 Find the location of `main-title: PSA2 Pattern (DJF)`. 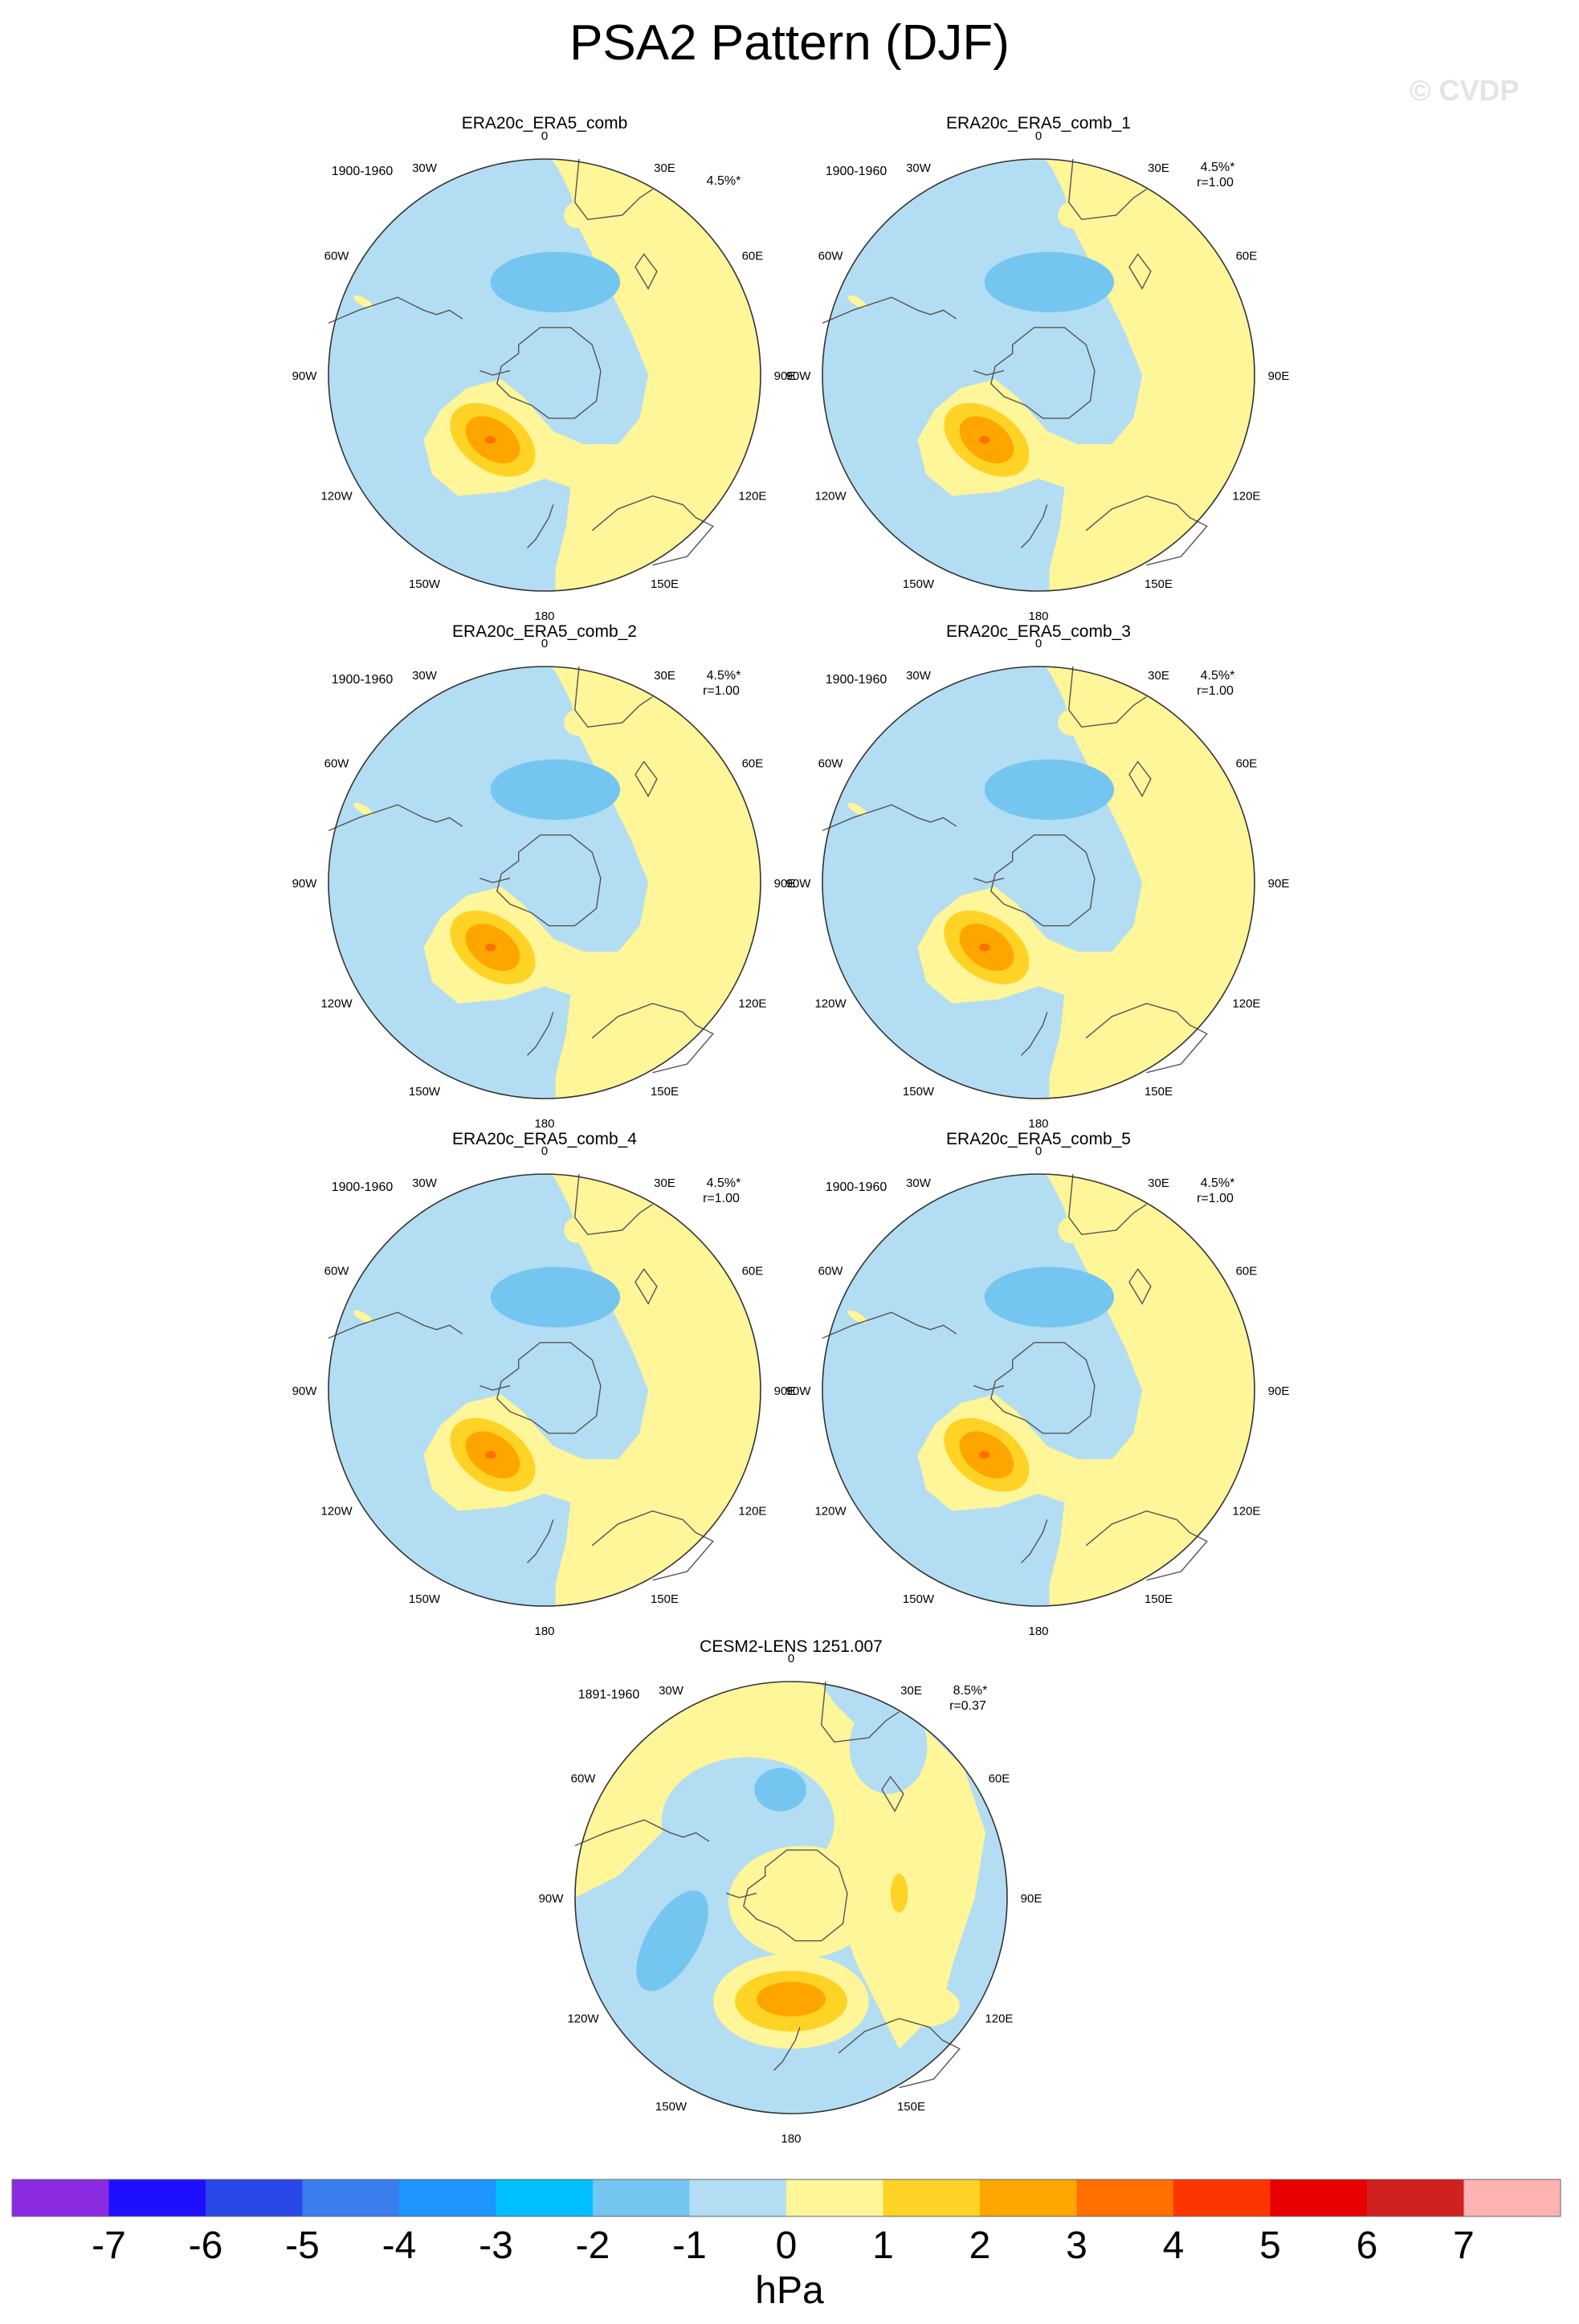

main-title: PSA2 Pattern (DJF) is located at coordinates (789, 43).